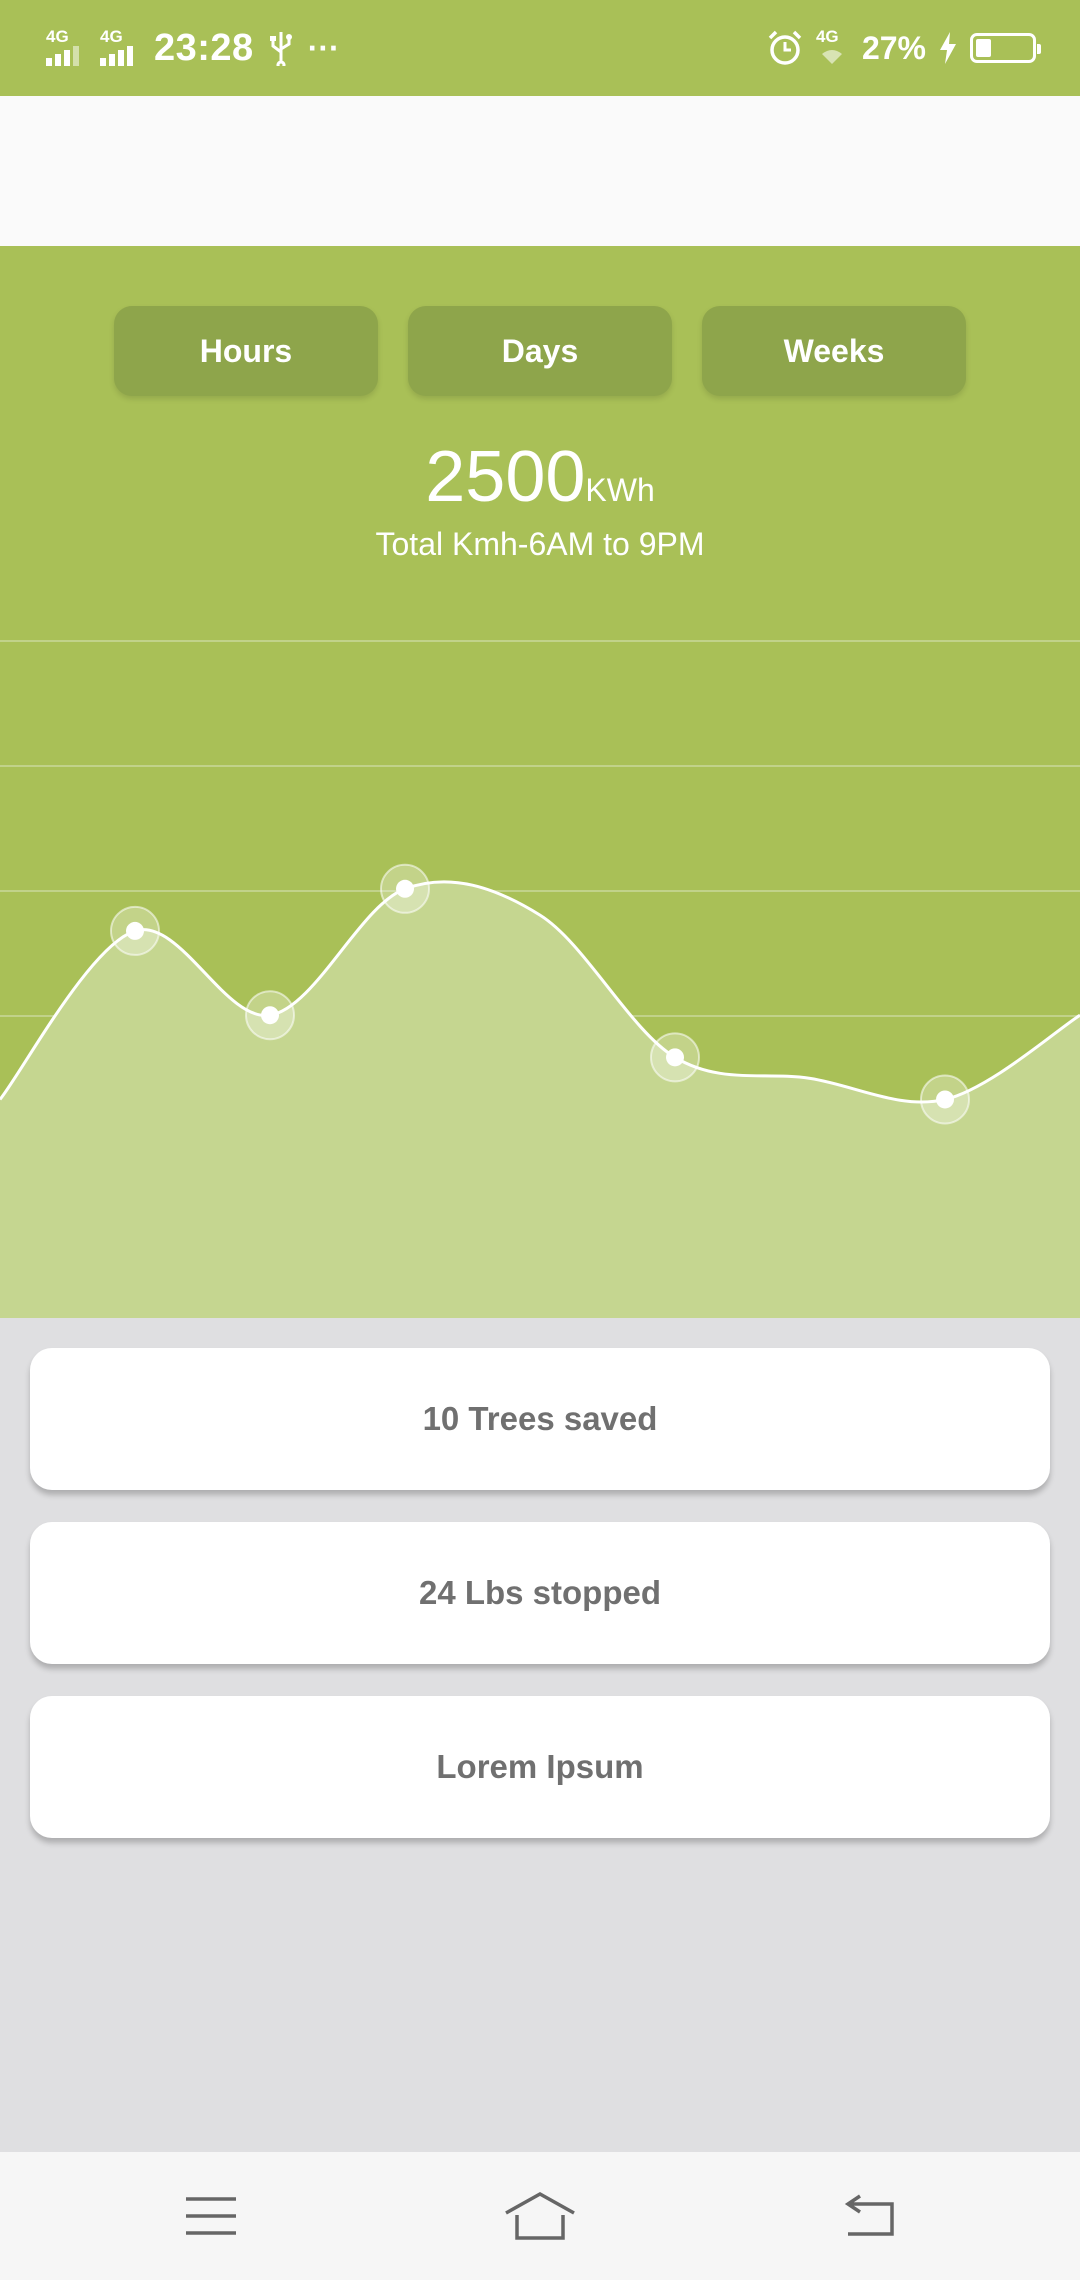 Image resolution: width=1080 pixels, height=2280 pixels. I want to click on tab-days: Days, so click(540, 351).